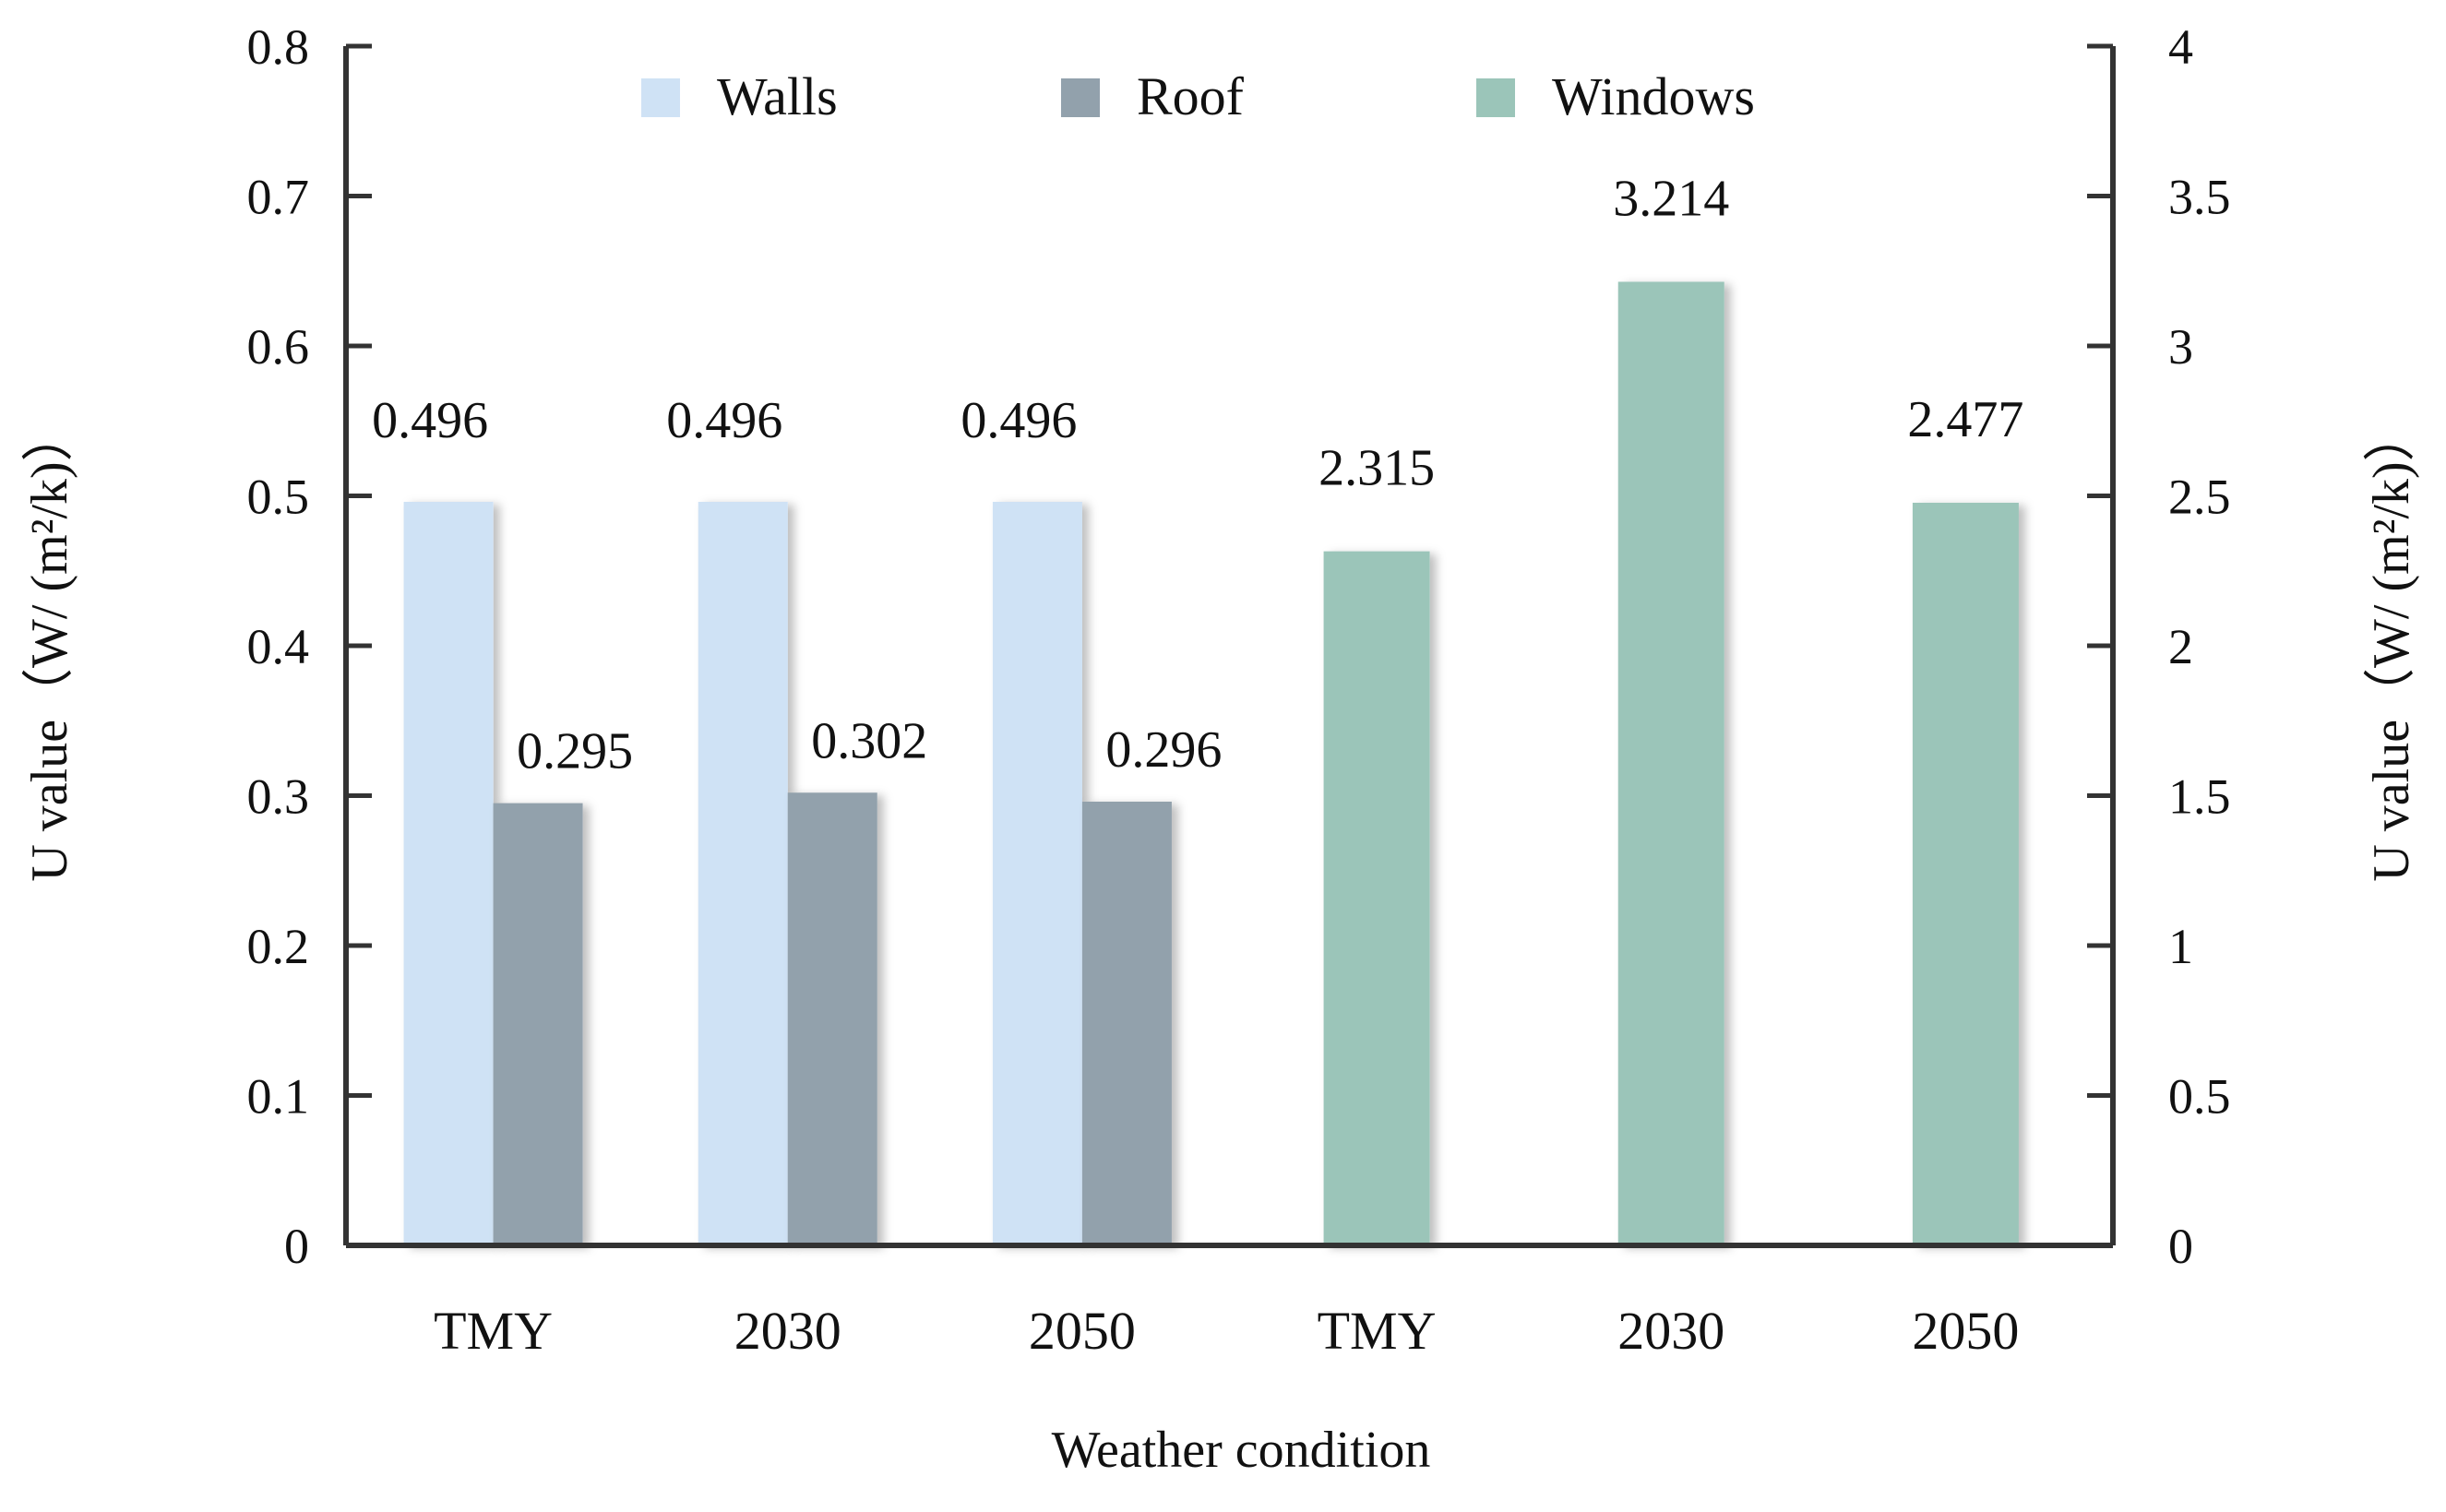 The height and width of the screenshot is (1512, 2446). What do you see at coordinates (575, 751) in the screenshot?
I see `data-label-roof-0: 0.295` at bounding box center [575, 751].